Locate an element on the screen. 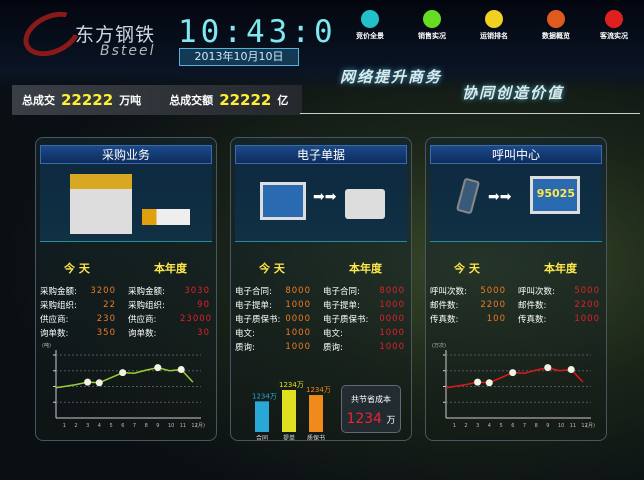  nav-list: 数据概览 is located at coordinates (556, 25).